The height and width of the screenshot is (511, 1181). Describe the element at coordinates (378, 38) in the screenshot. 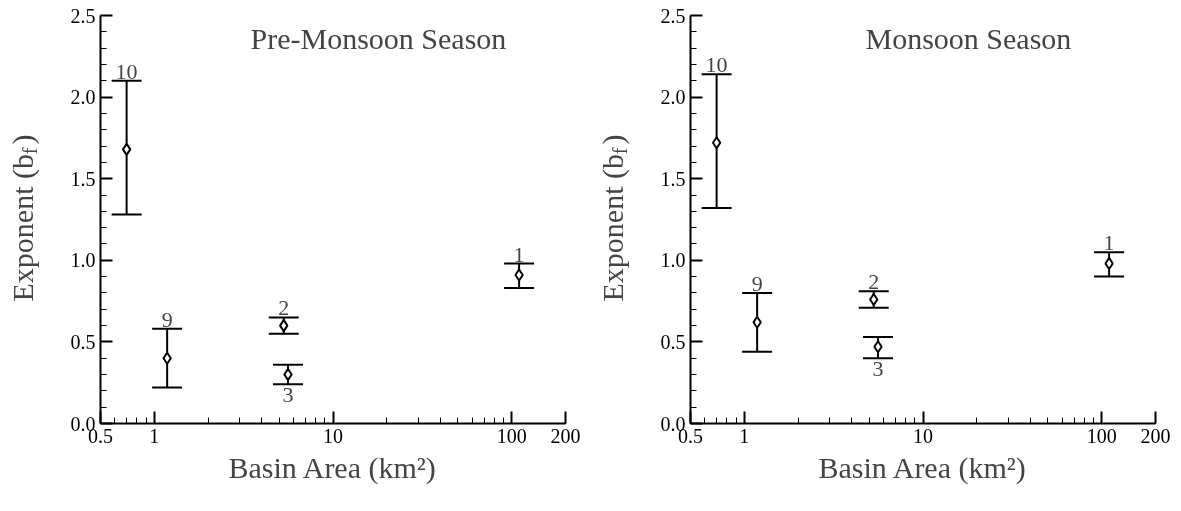

I see `chart-title: Pre-Monsoon Season` at that location.